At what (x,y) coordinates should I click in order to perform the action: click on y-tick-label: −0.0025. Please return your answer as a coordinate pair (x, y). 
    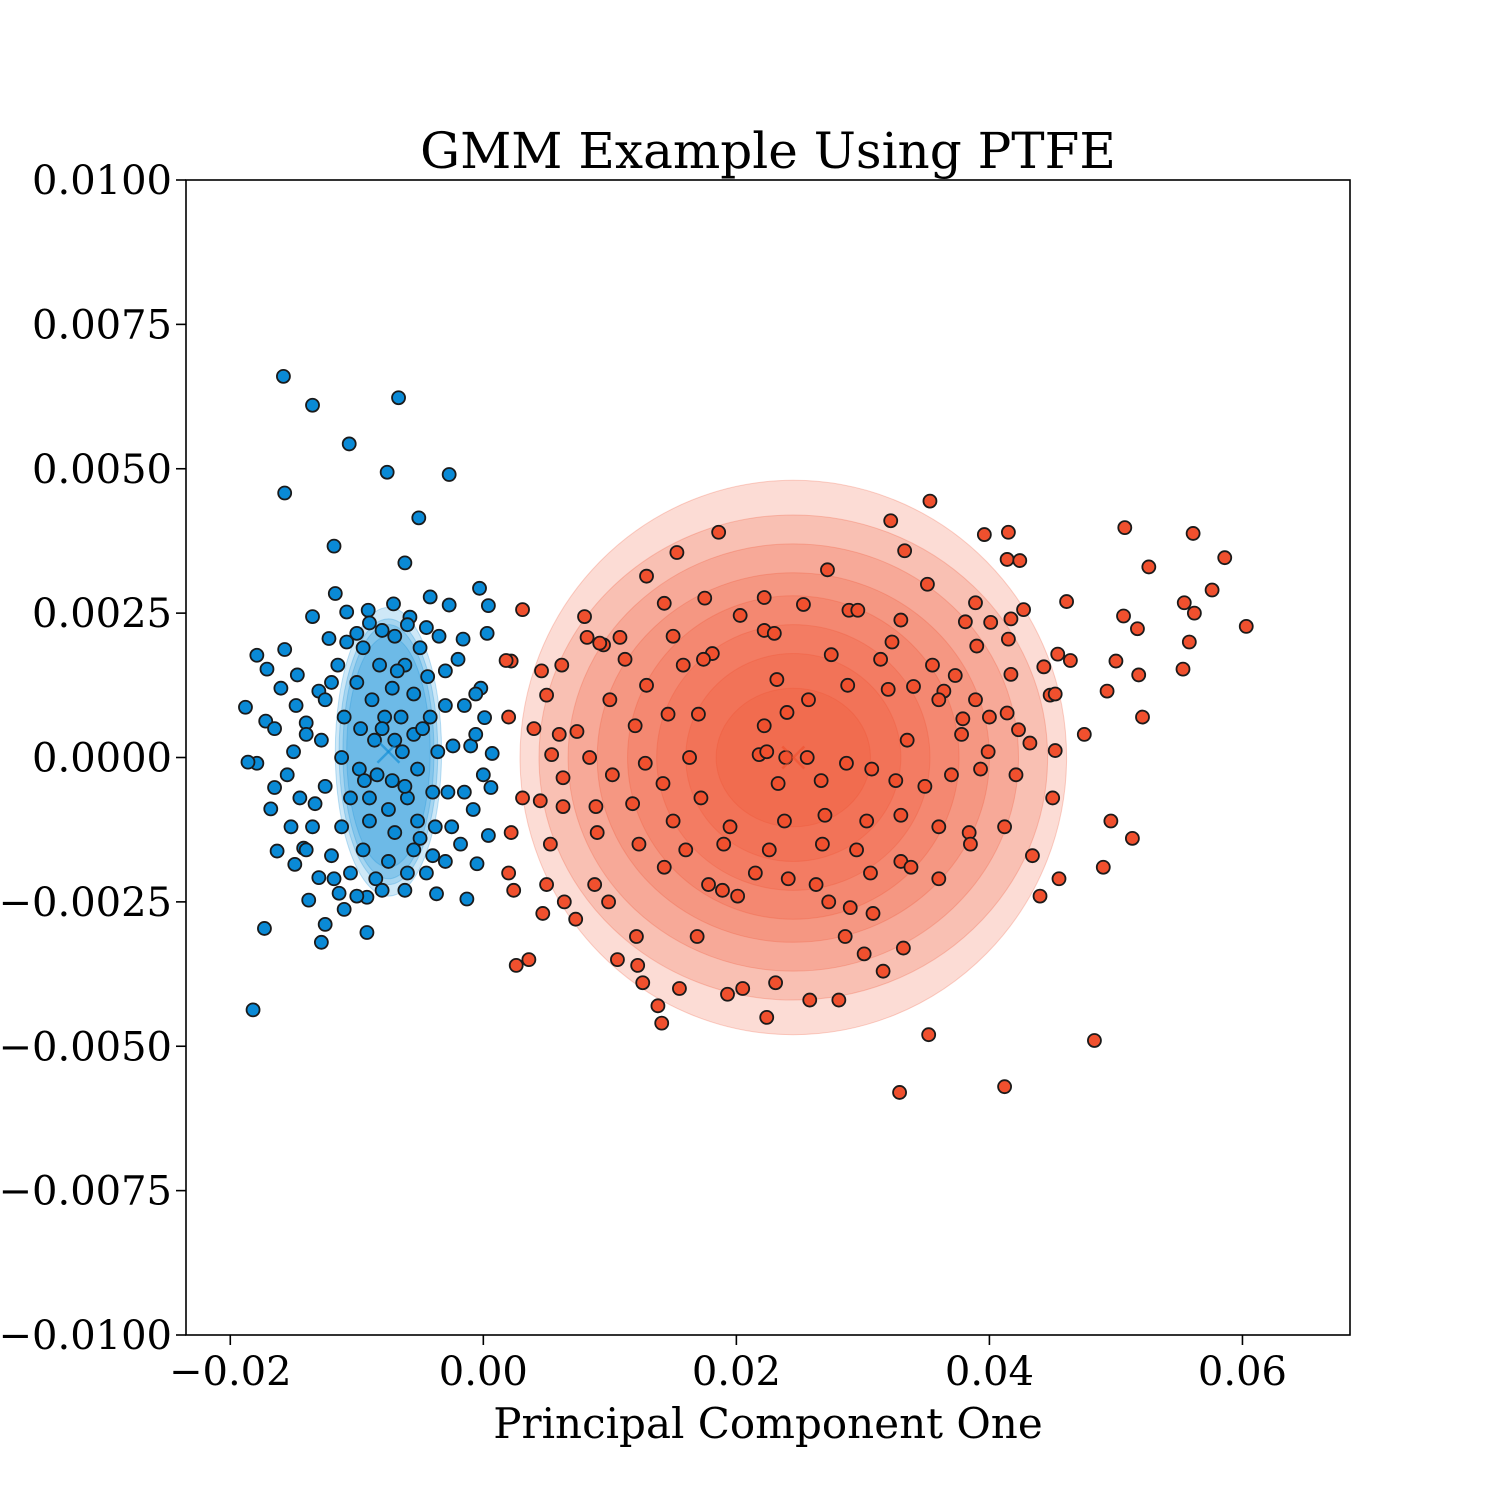
    Looking at the image, I should click on (86, 903).